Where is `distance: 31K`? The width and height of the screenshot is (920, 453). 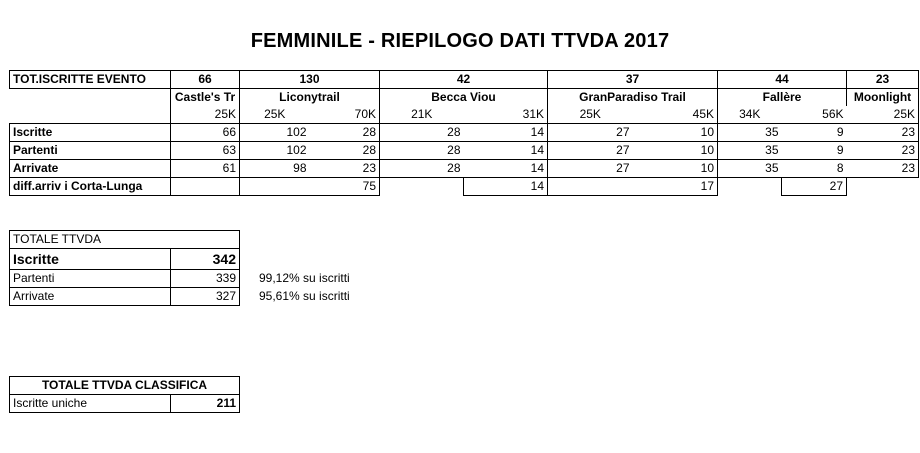 distance: 31K is located at coordinates (533, 114).